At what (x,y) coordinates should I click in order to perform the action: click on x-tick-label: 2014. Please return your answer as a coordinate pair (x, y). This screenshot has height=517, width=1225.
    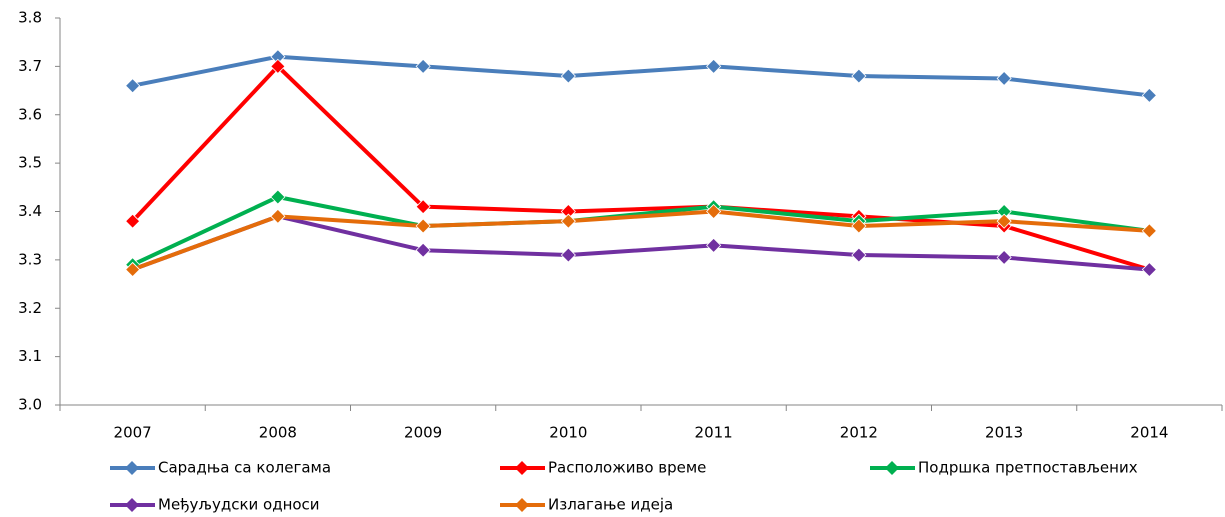
    Looking at the image, I should click on (1149, 433).